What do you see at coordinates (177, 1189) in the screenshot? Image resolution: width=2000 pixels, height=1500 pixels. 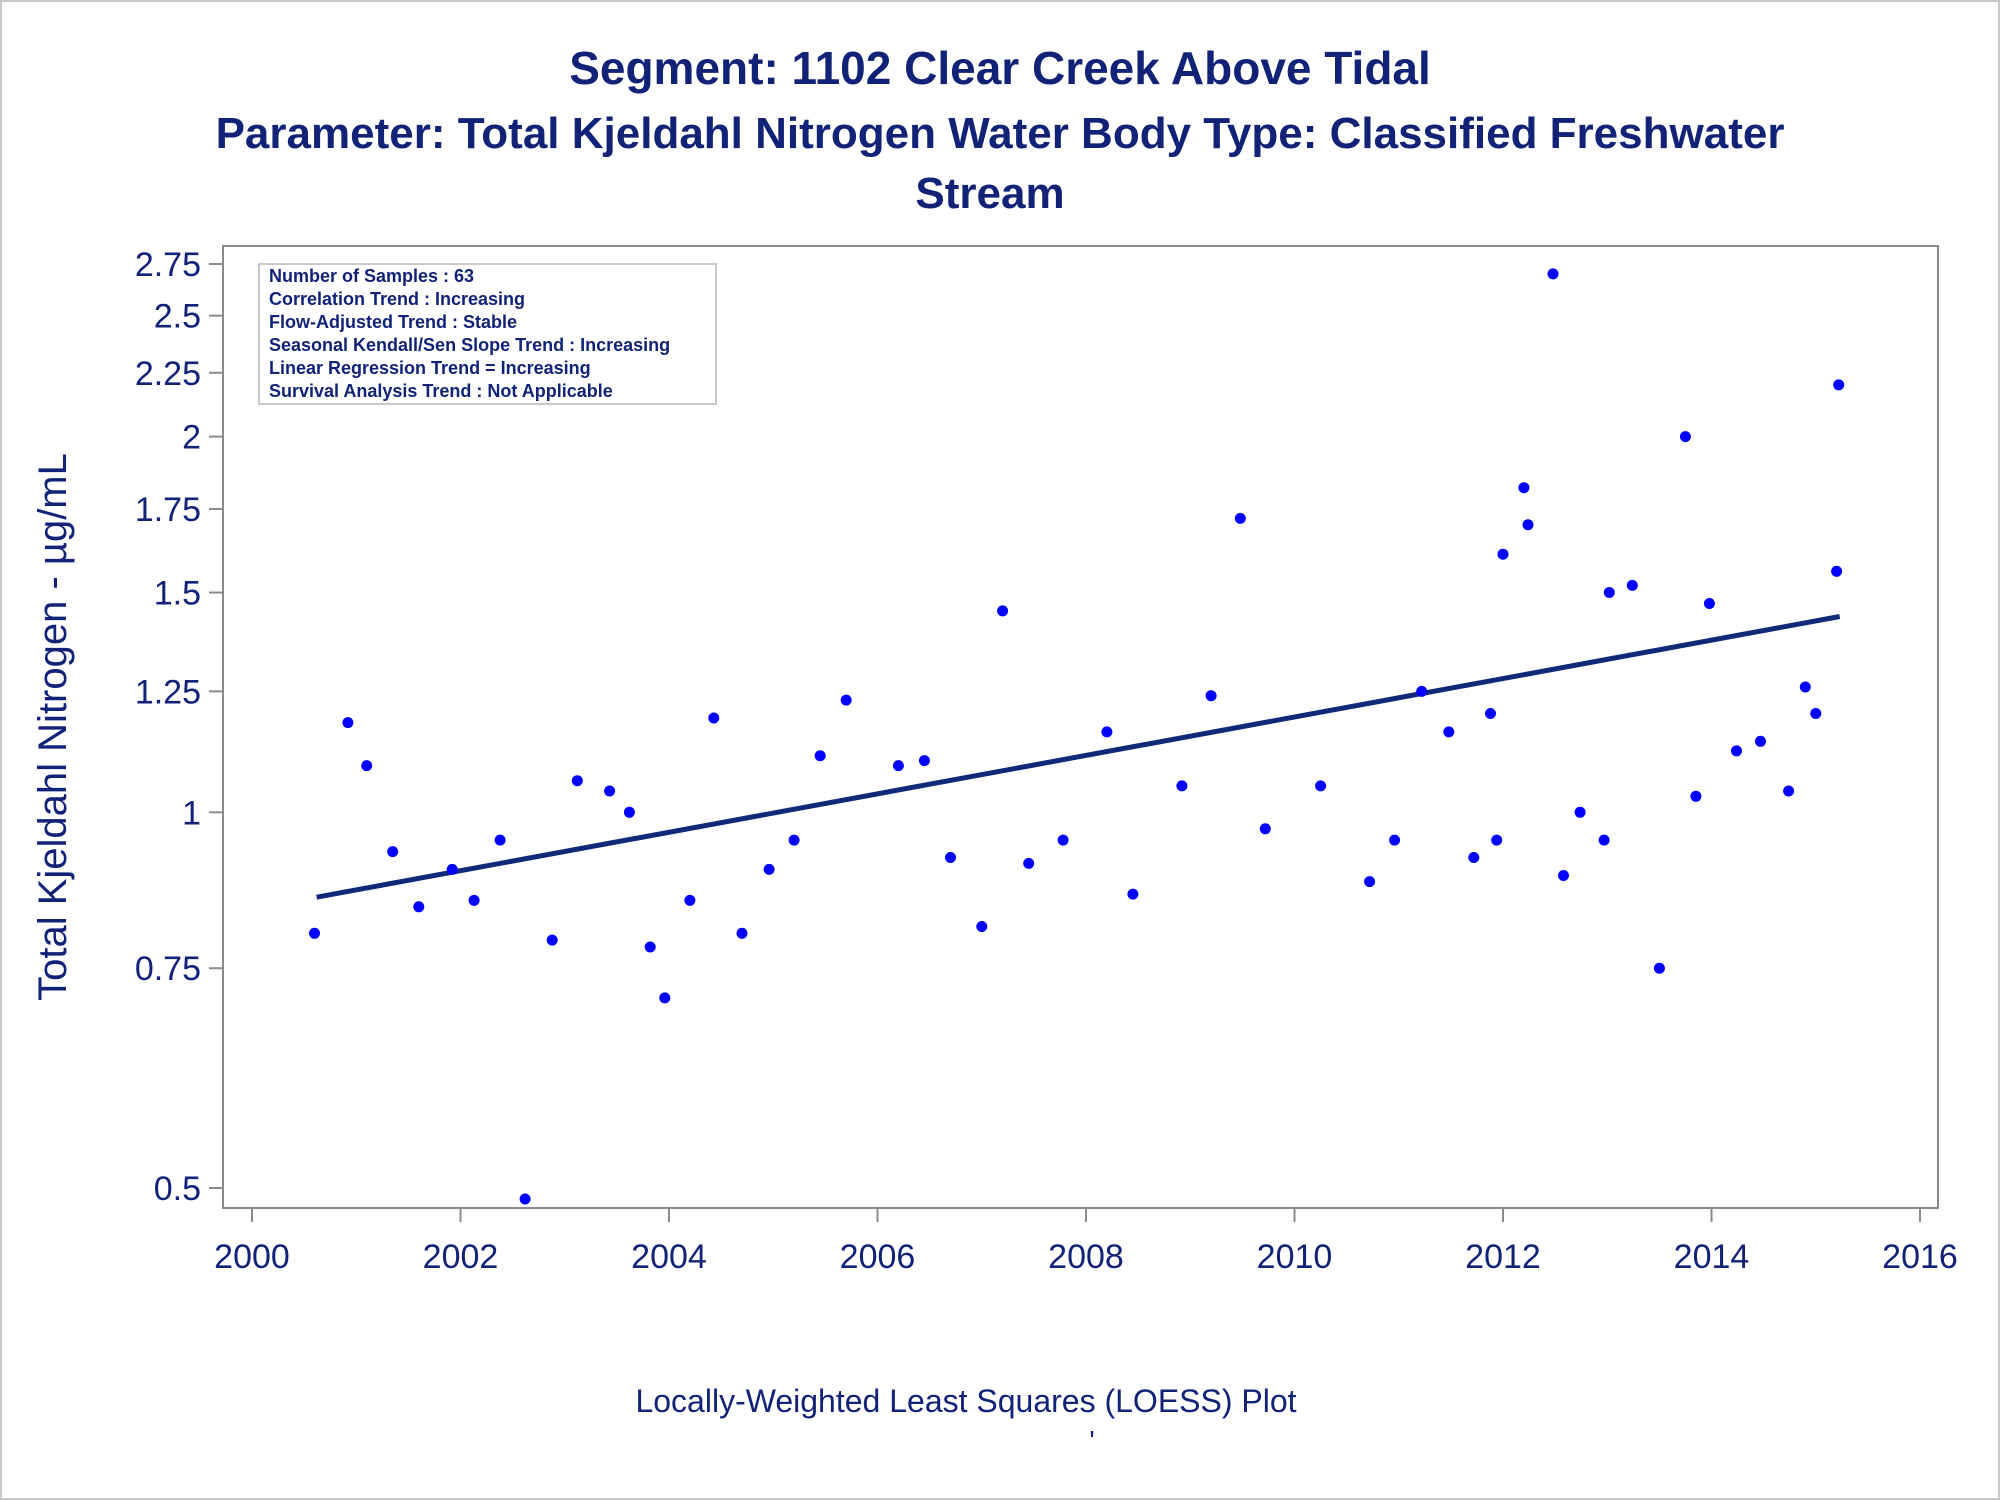 I see `y-tick-label: 0.5` at bounding box center [177, 1189].